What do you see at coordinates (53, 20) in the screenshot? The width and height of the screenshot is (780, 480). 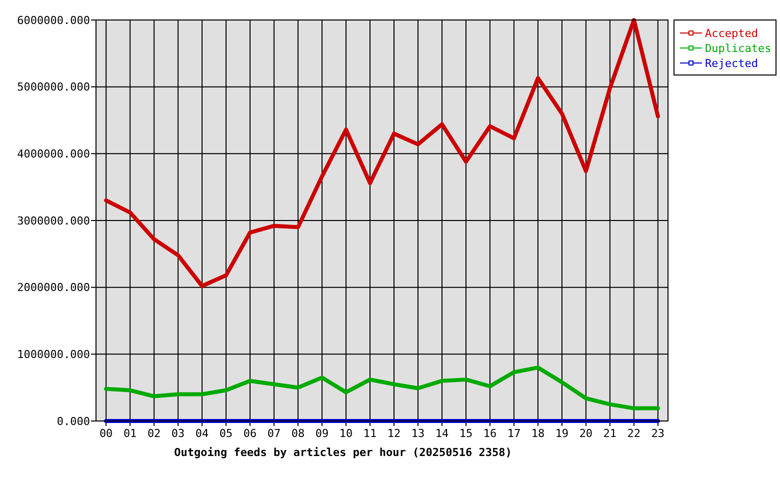 I see `y-tick-label: 6000000.000` at bounding box center [53, 20].